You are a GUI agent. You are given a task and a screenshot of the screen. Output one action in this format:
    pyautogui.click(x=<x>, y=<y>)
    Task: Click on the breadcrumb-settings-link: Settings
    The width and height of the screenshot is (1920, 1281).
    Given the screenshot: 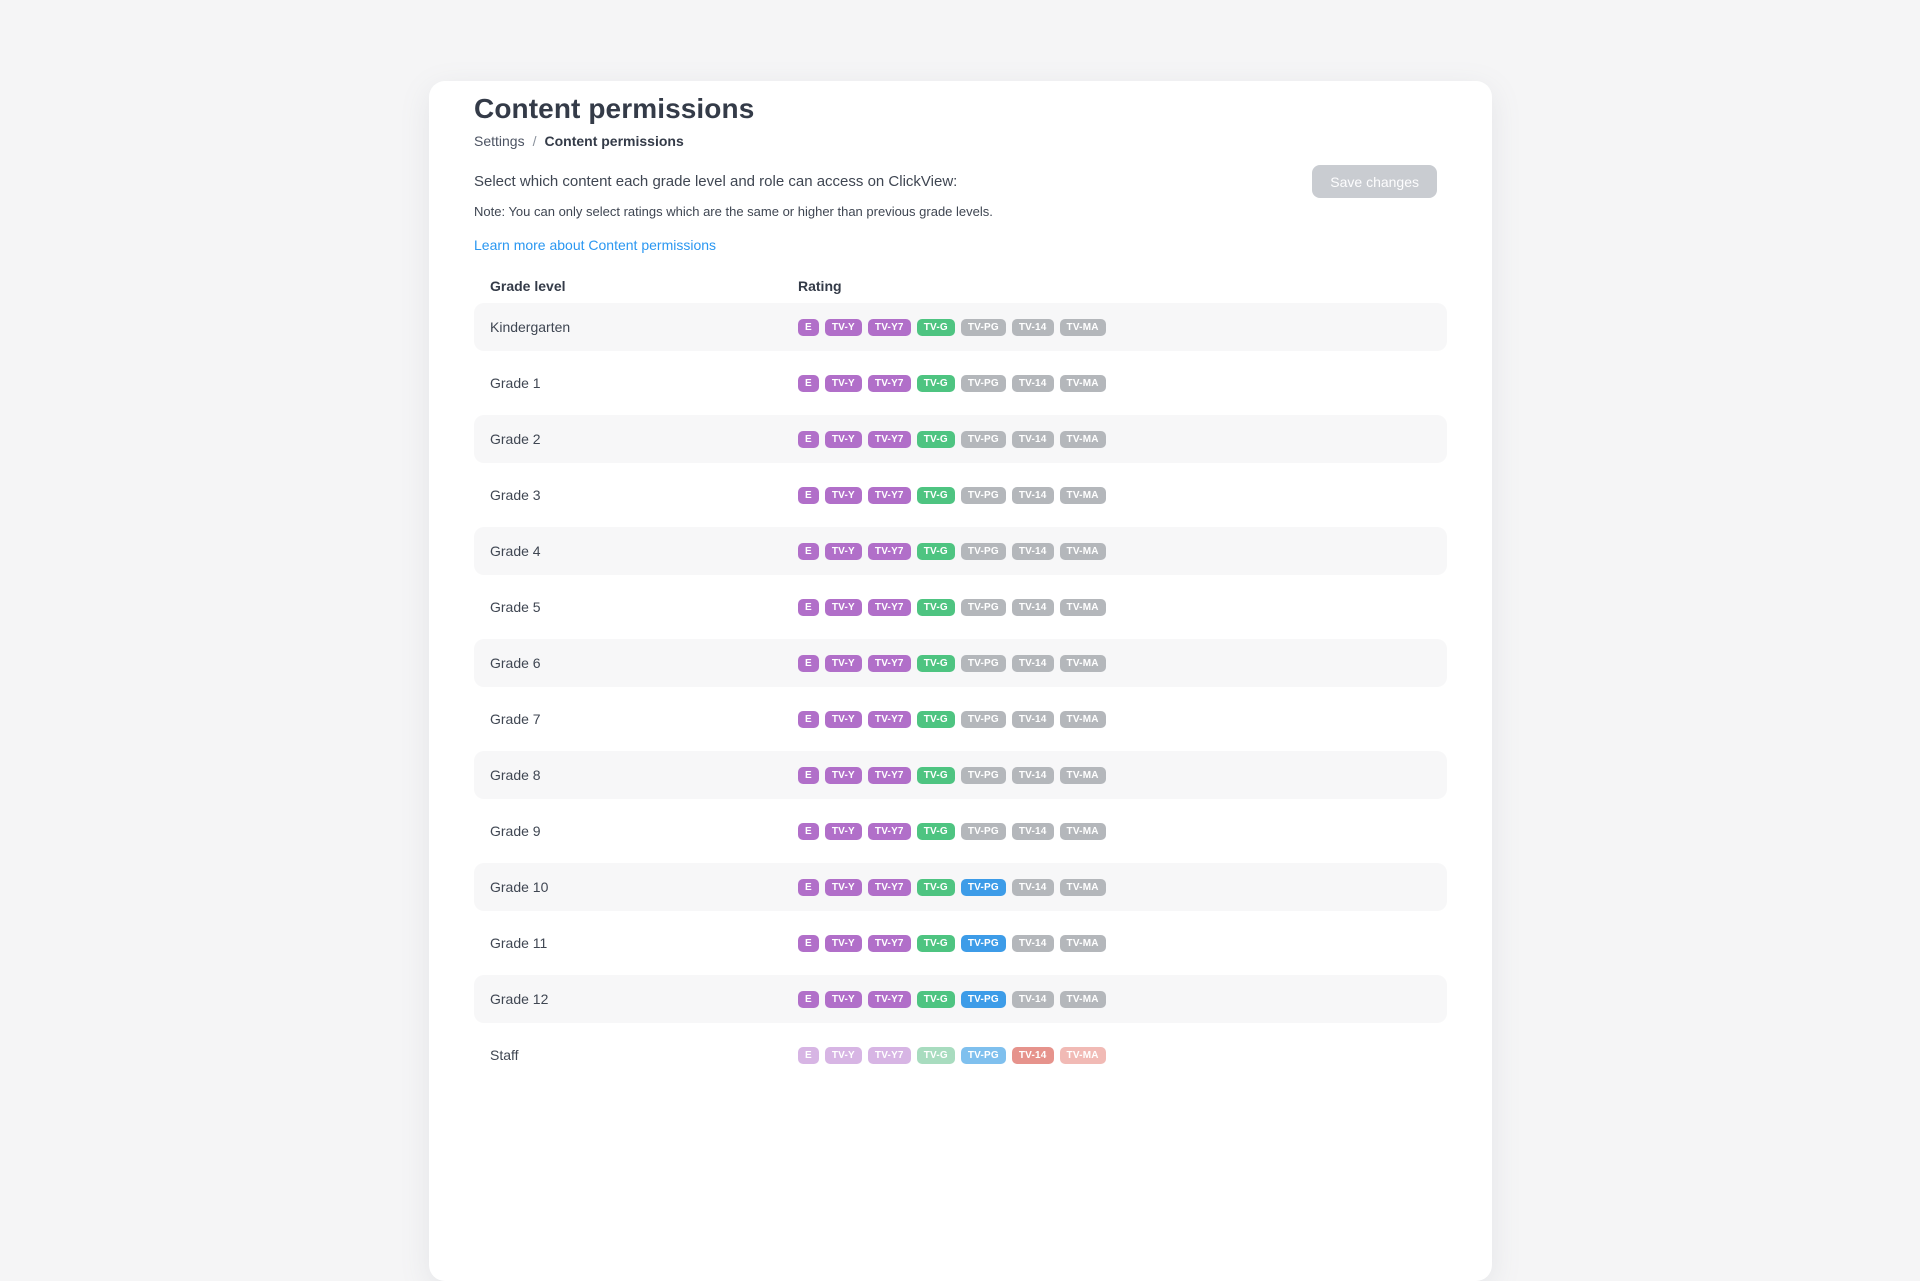 What is the action you would take?
    pyautogui.click(x=499, y=141)
    